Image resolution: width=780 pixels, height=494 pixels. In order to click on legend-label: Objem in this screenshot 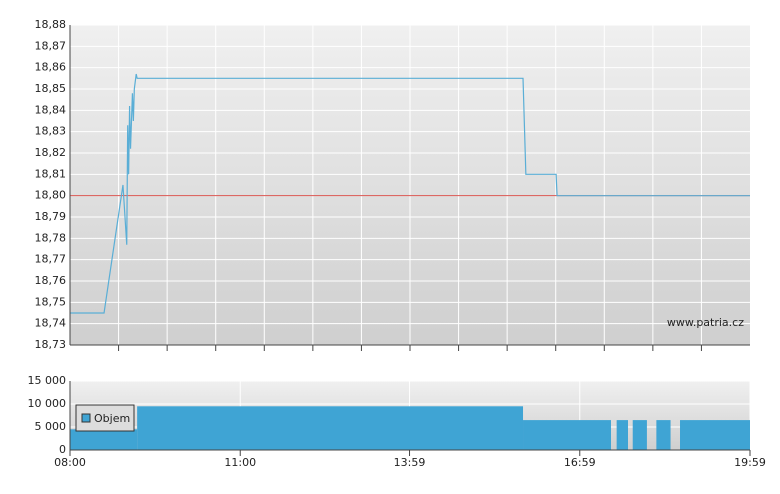, I will do `click(112, 418)`.